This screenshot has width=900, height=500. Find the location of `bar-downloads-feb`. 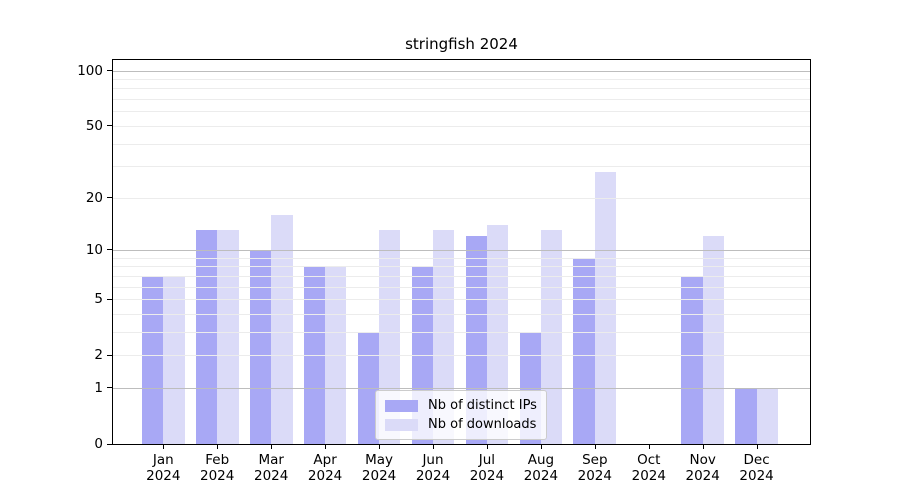

bar-downloads-feb is located at coordinates (228, 337).